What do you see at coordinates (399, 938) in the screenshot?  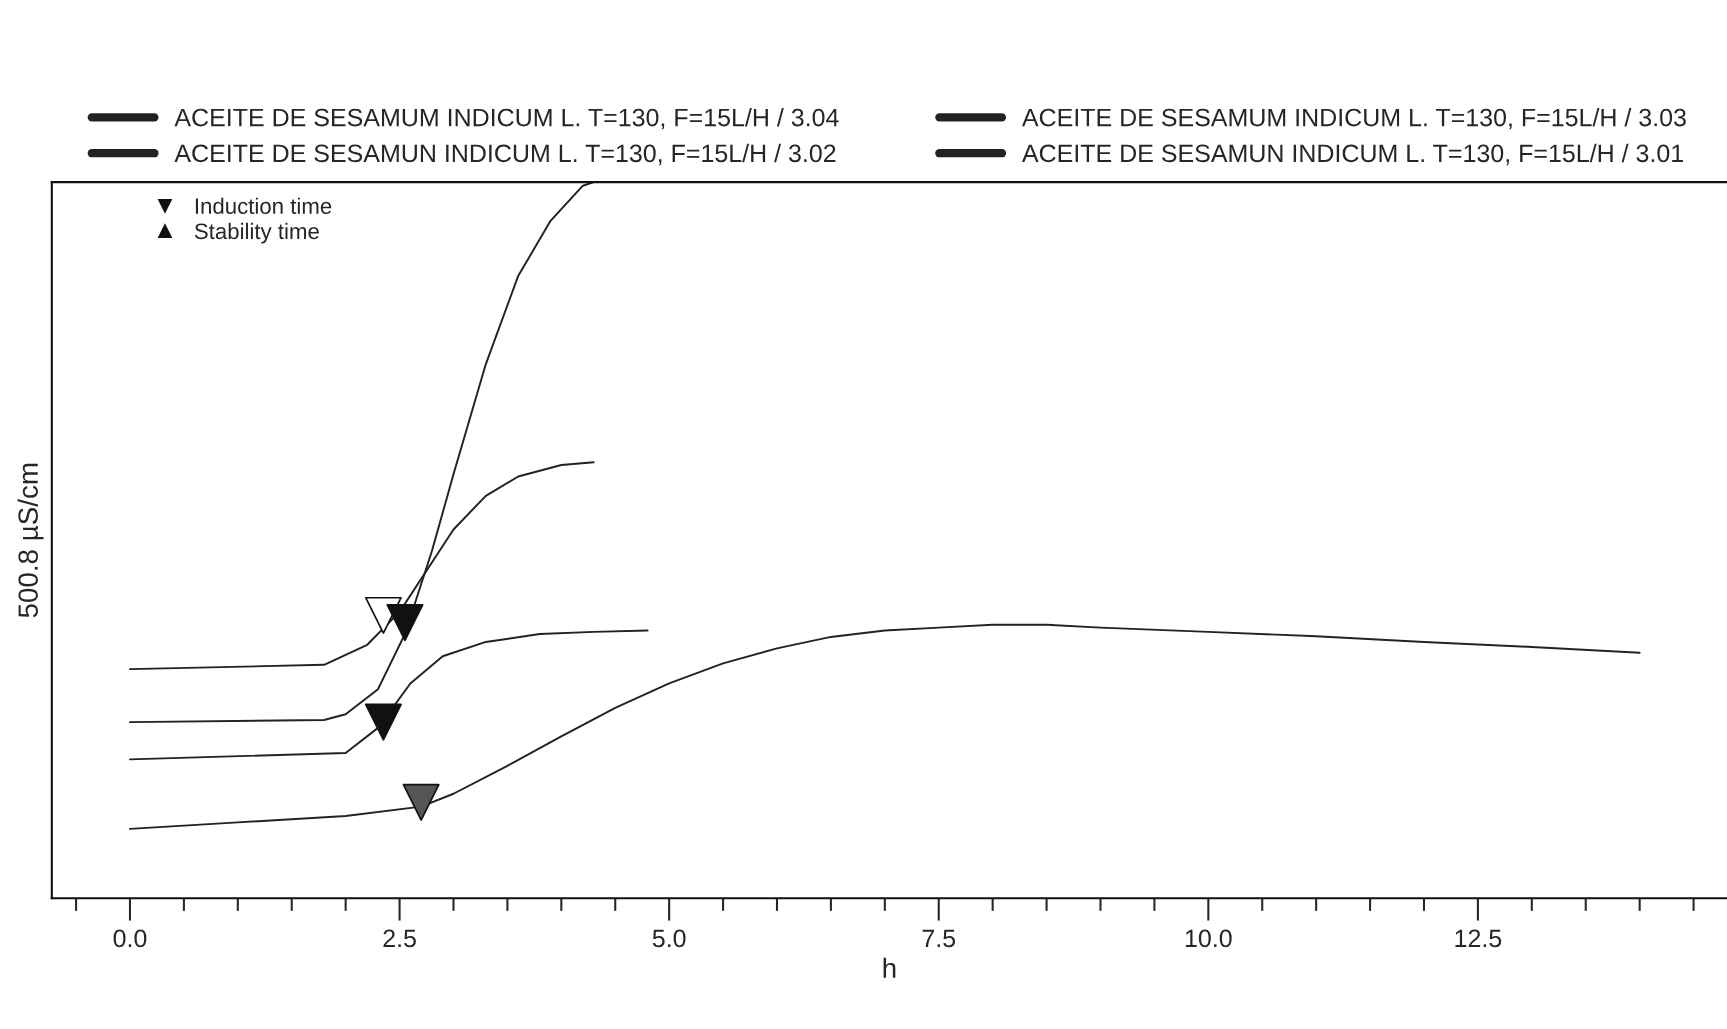 I see `x-tick-label: 2.5` at bounding box center [399, 938].